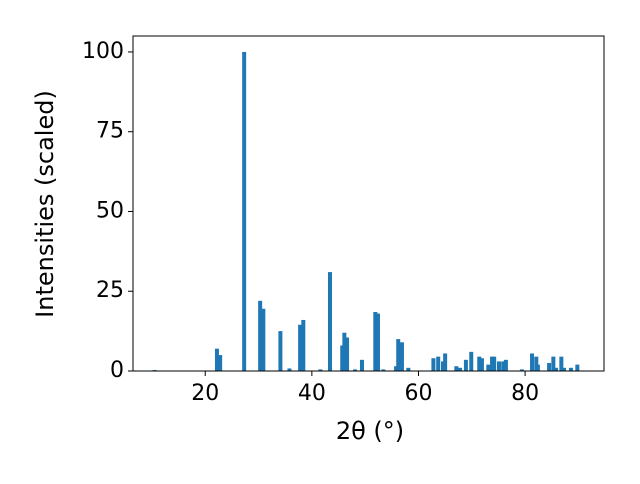  Describe the element at coordinates (103, 51) in the screenshot. I see `y-tick-label: 100` at that location.